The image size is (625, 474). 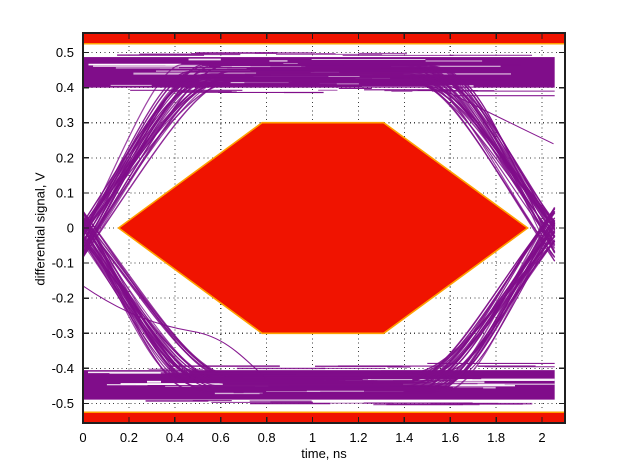 I want to click on y-tick-label: 0.3, so click(x=65, y=122).